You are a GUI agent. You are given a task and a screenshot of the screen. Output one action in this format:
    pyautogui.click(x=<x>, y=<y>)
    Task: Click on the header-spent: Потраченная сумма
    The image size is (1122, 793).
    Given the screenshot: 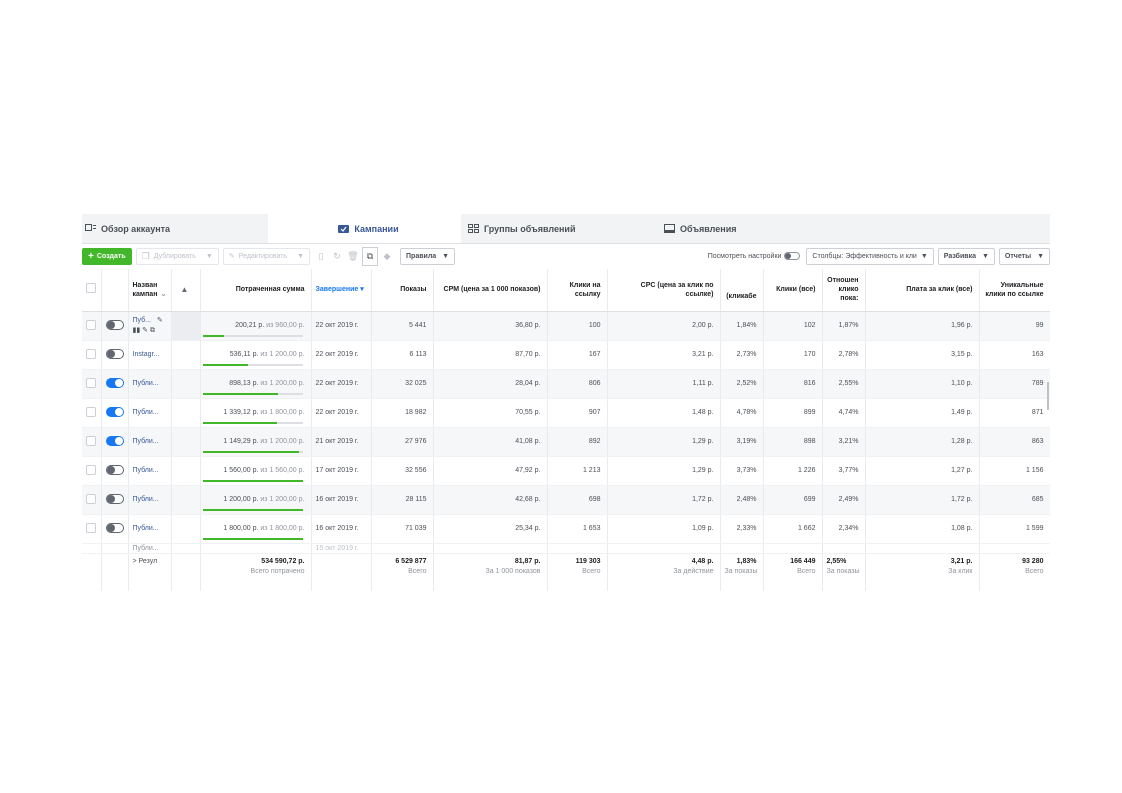 What is the action you would take?
    pyautogui.click(x=256, y=290)
    